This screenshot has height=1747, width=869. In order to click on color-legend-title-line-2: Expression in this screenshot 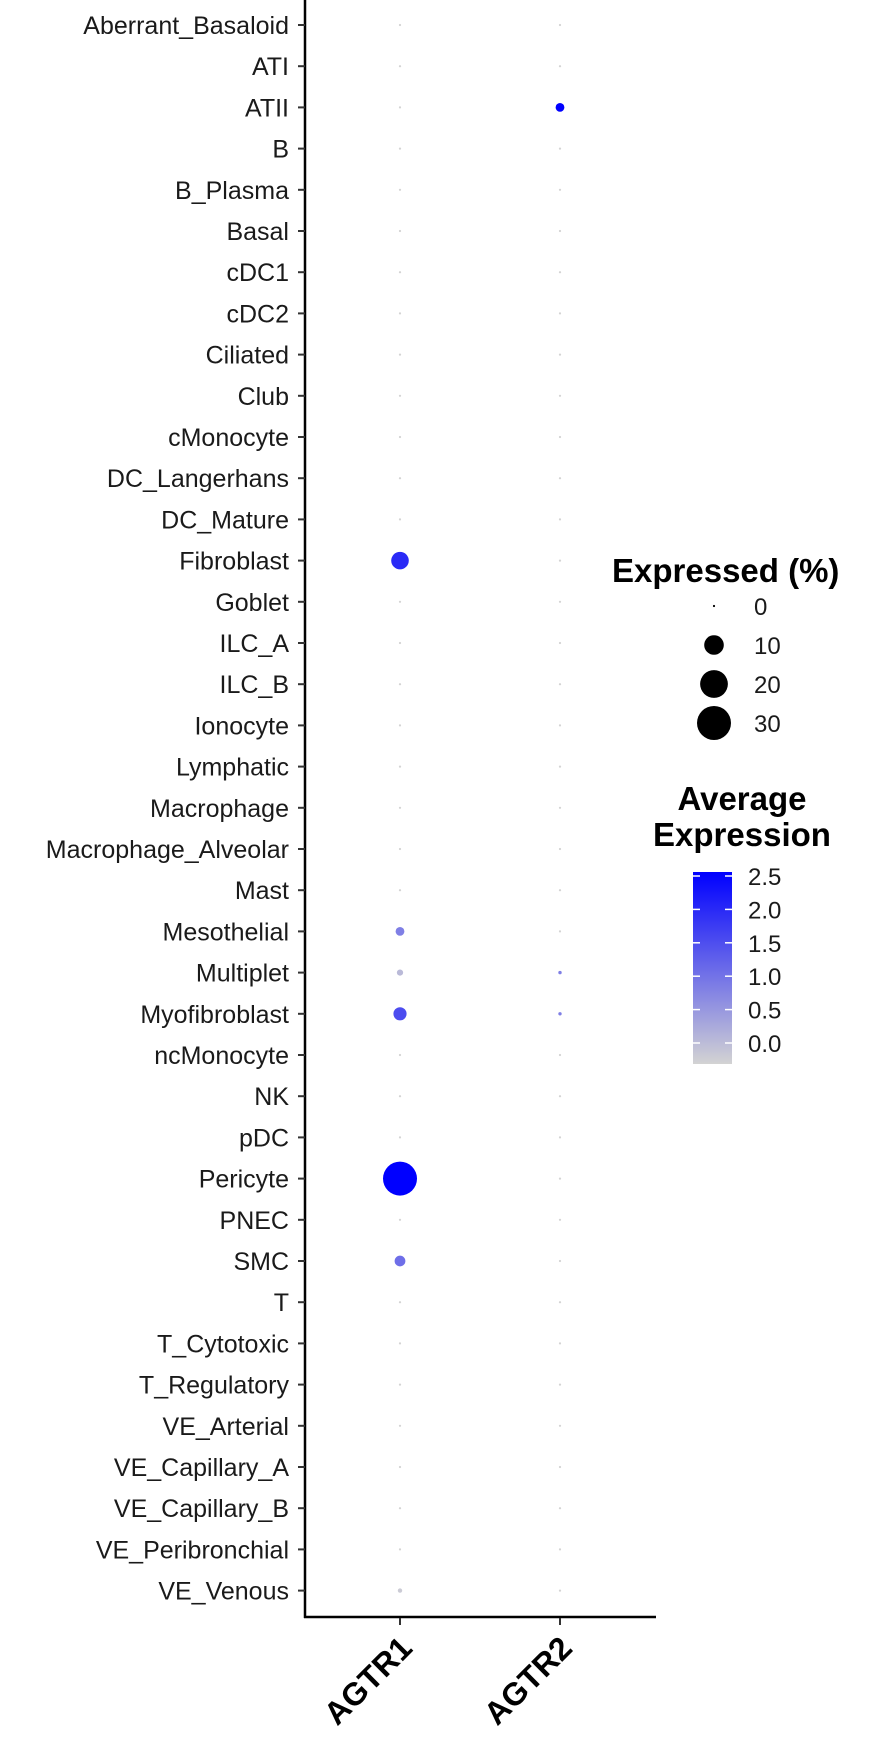, I will do `click(742, 834)`.